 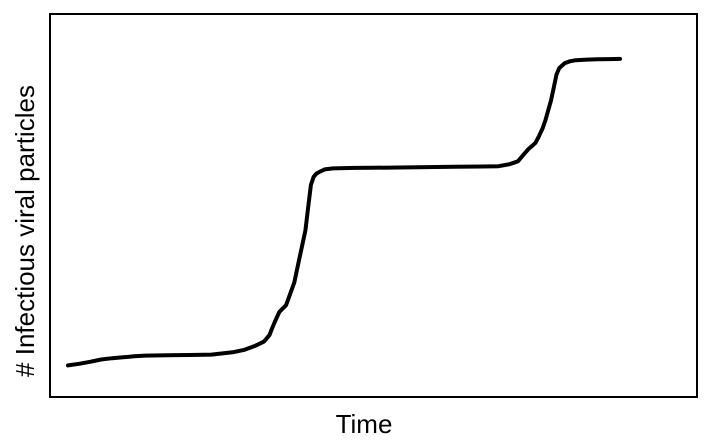 I want to click on x-axis-label: Time, so click(x=364, y=424).